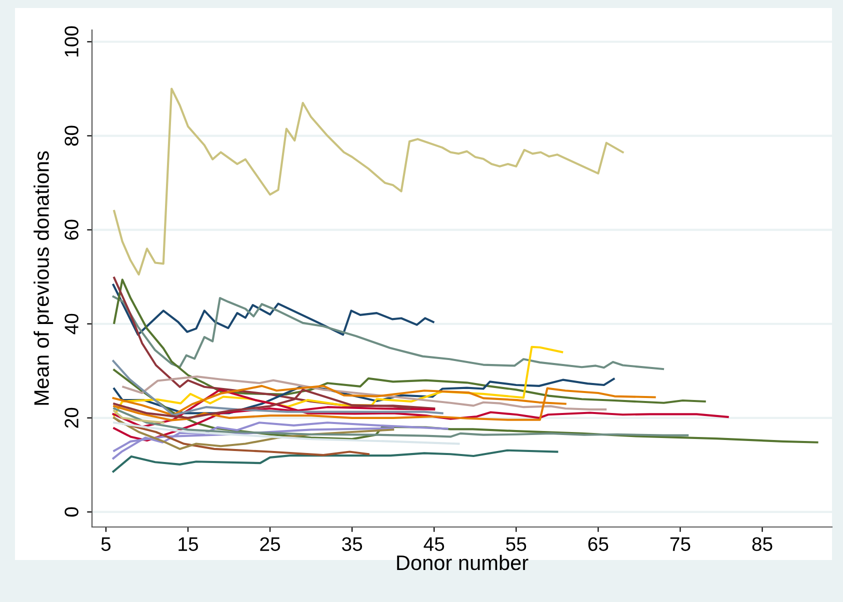  I want to click on y-tick-label: 80, so click(71, 136).